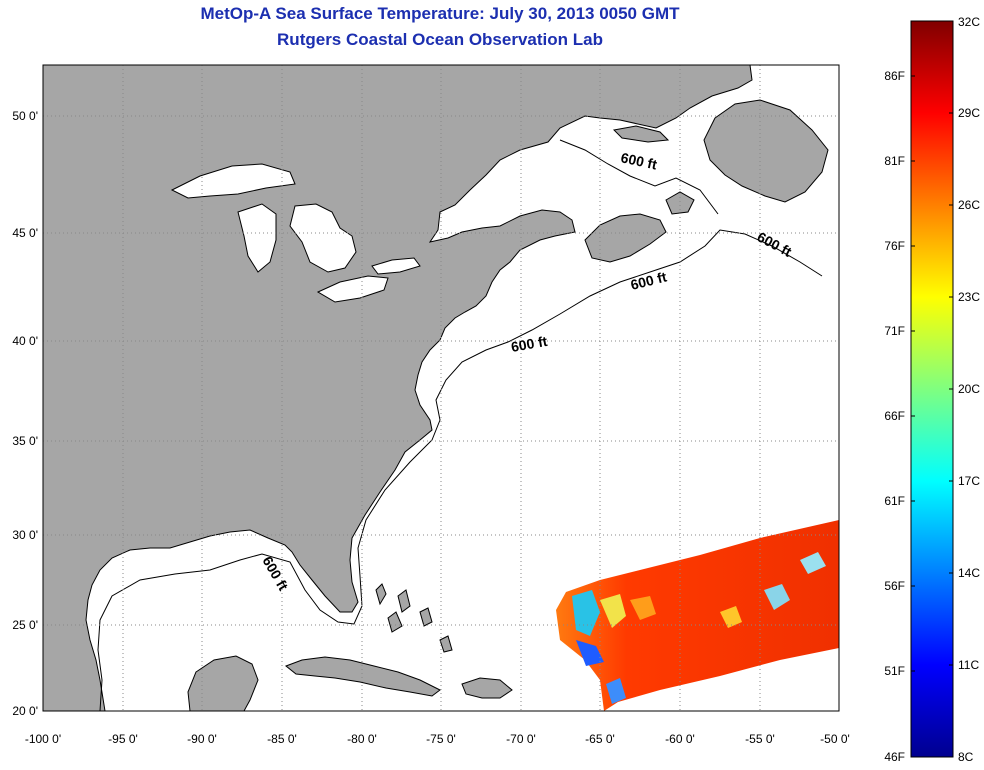  Describe the element at coordinates (25, 116) in the screenshot. I see `lat-tick-label: 50 0'` at that location.